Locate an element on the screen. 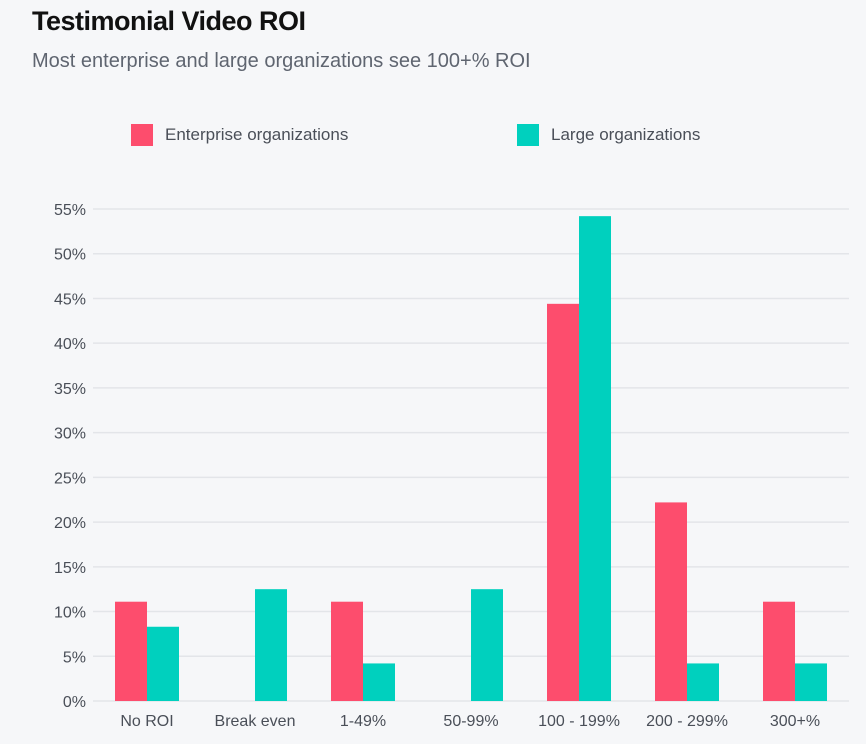  y-tick-label: 25% is located at coordinates (70, 478).